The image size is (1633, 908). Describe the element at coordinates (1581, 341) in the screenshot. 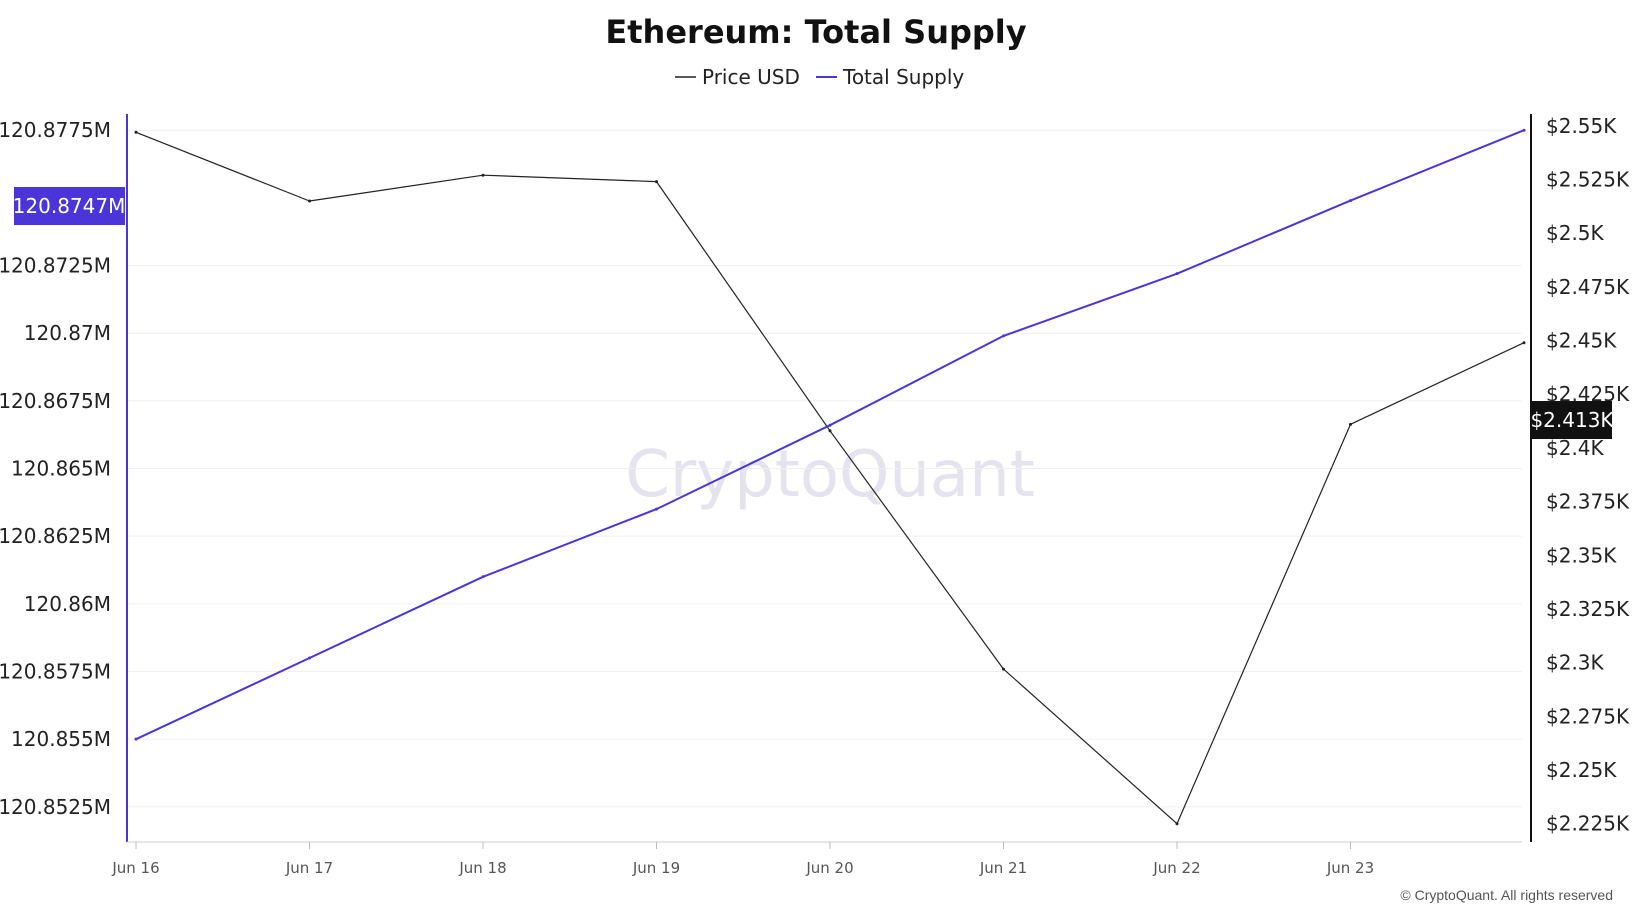

I see `right-tick-label: $2.45K` at that location.